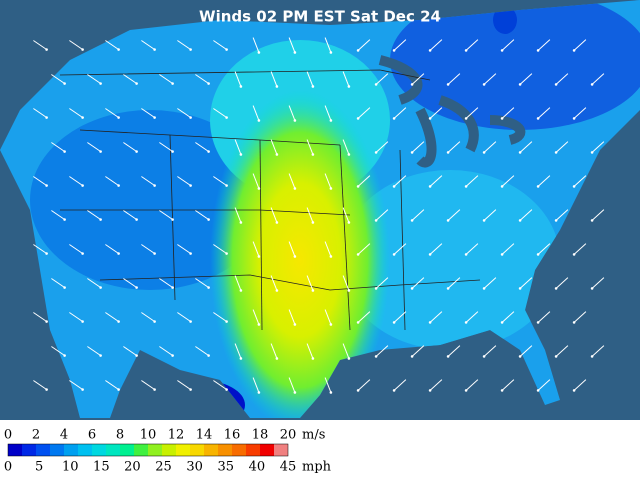 The height and width of the screenshot is (480, 640). Describe the element at coordinates (148, 435) in the screenshot. I see `ms-label: 10` at that location.